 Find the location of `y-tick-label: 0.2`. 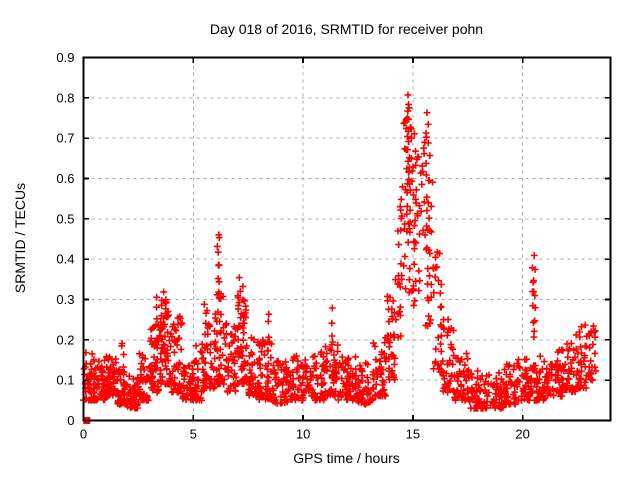

y-tick-label: 0.2 is located at coordinates (65, 339).